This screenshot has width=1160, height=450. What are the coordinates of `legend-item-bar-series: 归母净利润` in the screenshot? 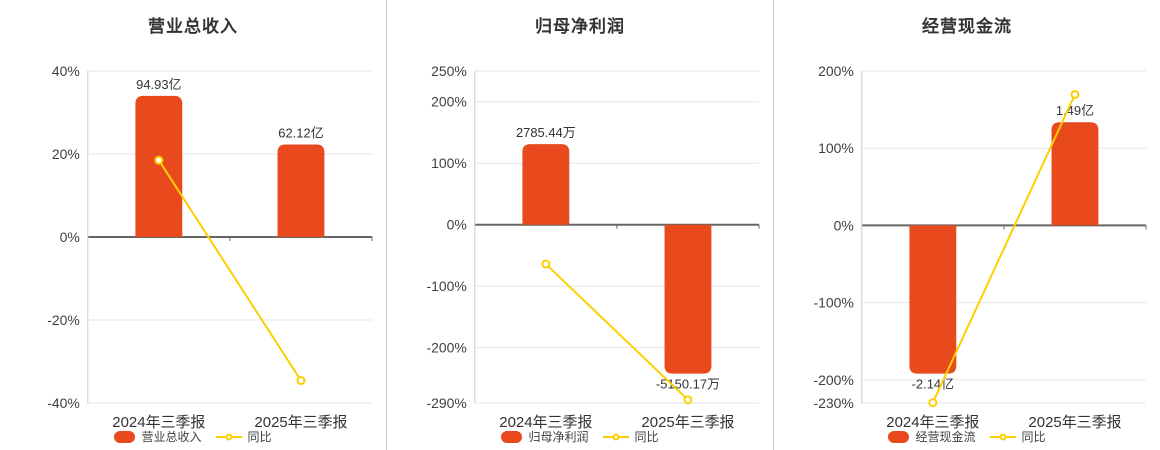 It's located at (545, 436).